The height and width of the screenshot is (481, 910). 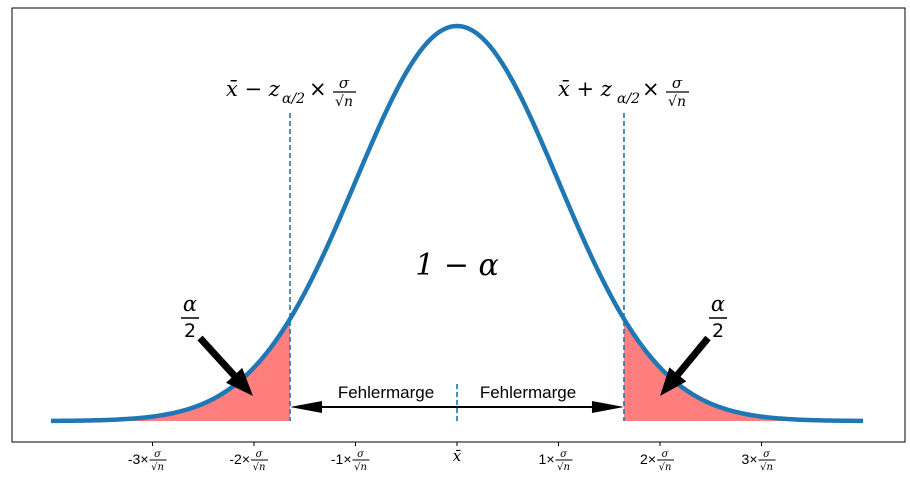 I want to click on svg-text: x̄, so click(x=457, y=456).